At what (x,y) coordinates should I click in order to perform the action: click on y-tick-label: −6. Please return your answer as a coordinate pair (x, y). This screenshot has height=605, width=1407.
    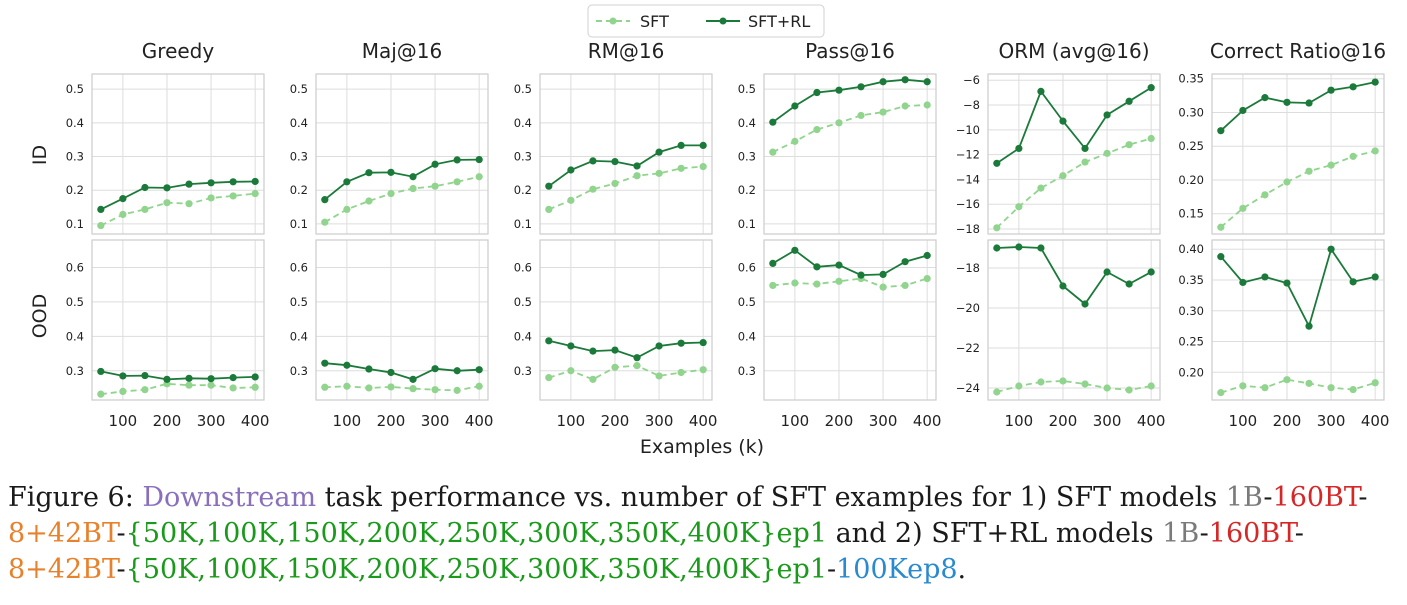
    Looking at the image, I should click on (971, 80).